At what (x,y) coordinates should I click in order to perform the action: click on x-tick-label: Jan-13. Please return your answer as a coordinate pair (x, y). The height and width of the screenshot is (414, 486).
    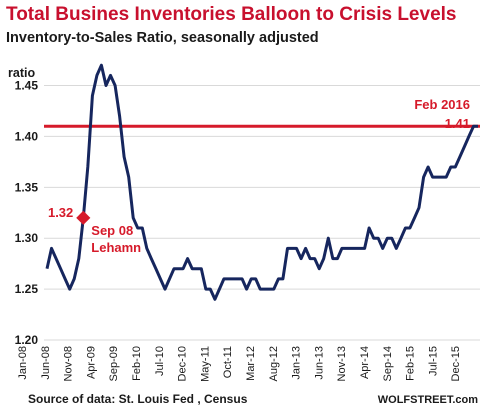
    Looking at the image, I should click on (297, 363).